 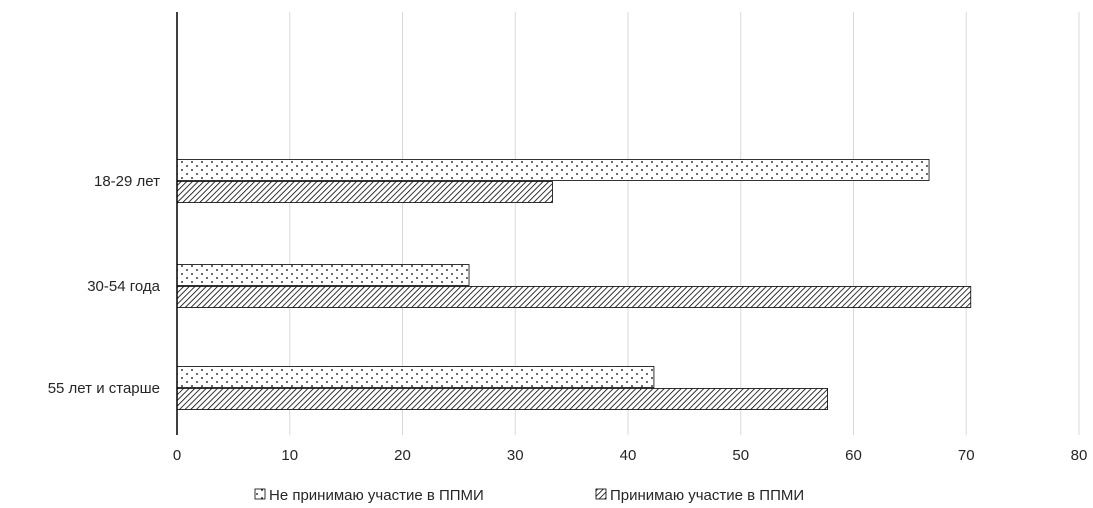 I want to click on bar-not-participating-55-лет-и-старше, so click(x=415, y=377).